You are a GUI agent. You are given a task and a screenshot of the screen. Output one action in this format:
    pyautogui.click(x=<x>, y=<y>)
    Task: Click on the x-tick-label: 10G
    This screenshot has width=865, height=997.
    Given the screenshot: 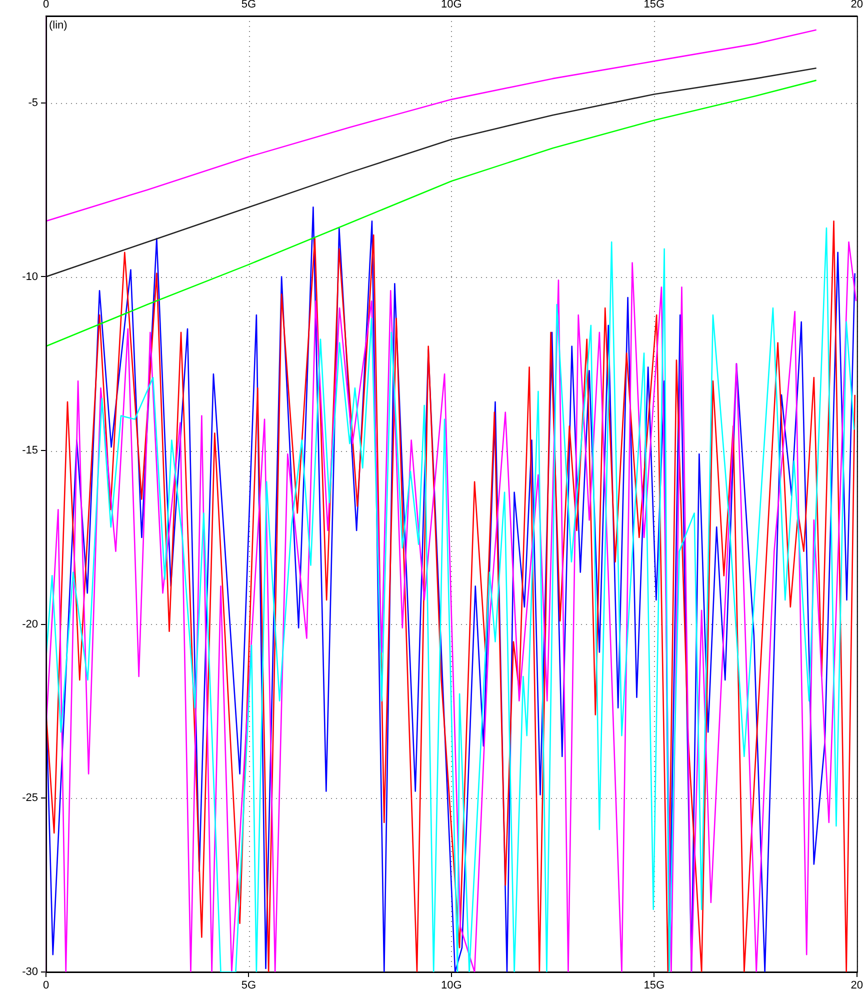 What is the action you would take?
    pyautogui.click(x=451, y=986)
    